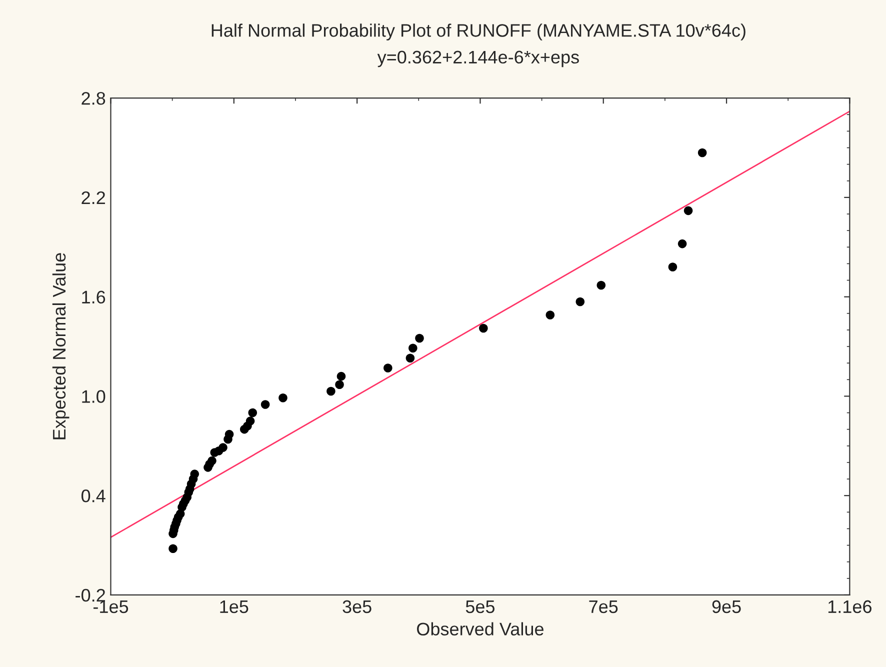  What do you see at coordinates (480, 607) in the screenshot?
I see `x-tick-label: 5e5` at bounding box center [480, 607].